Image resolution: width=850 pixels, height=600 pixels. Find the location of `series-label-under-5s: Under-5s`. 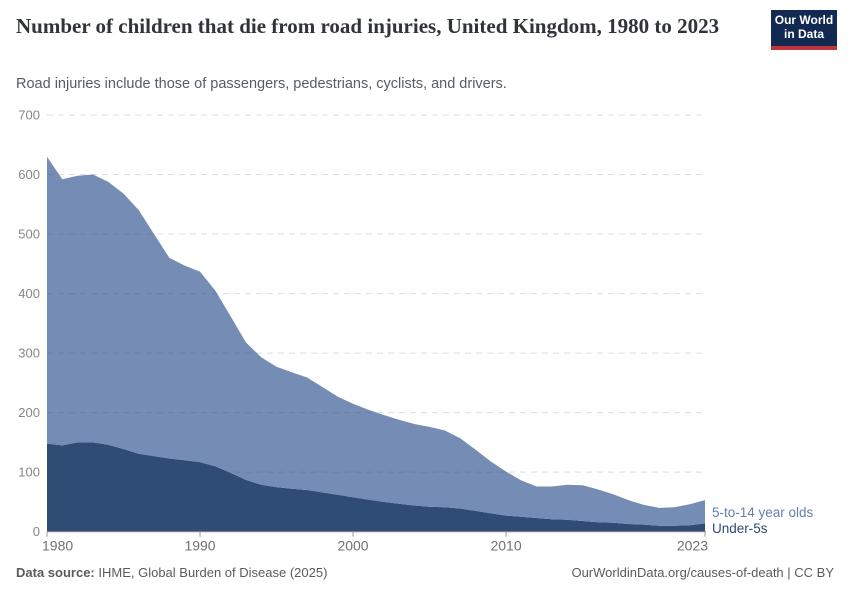

series-label-under-5s: Under-5s is located at coordinates (740, 528).